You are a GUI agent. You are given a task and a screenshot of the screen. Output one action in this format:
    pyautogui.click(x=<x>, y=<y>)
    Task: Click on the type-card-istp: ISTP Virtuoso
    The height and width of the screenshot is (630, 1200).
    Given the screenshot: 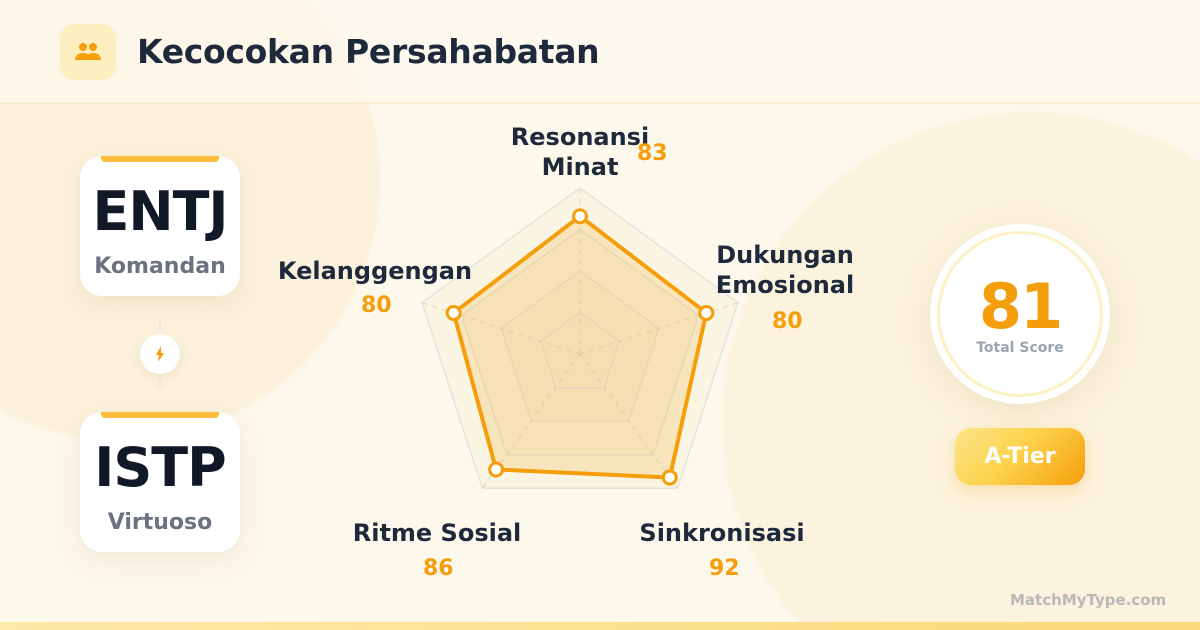 What is the action you would take?
    pyautogui.click(x=160, y=482)
    